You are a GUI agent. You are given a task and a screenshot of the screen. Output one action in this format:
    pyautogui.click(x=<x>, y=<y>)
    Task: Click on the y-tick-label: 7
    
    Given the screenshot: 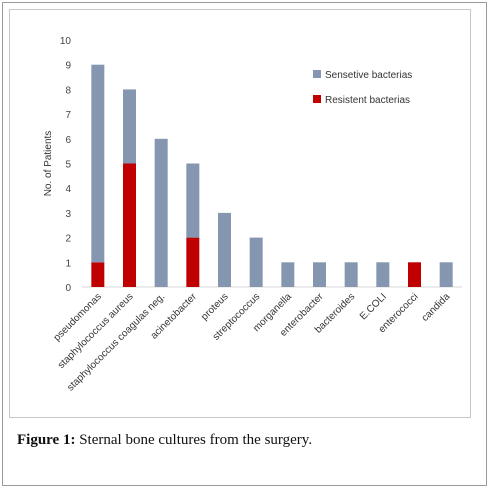 What is the action you would take?
    pyautogui.click(x=68, y=115)
    